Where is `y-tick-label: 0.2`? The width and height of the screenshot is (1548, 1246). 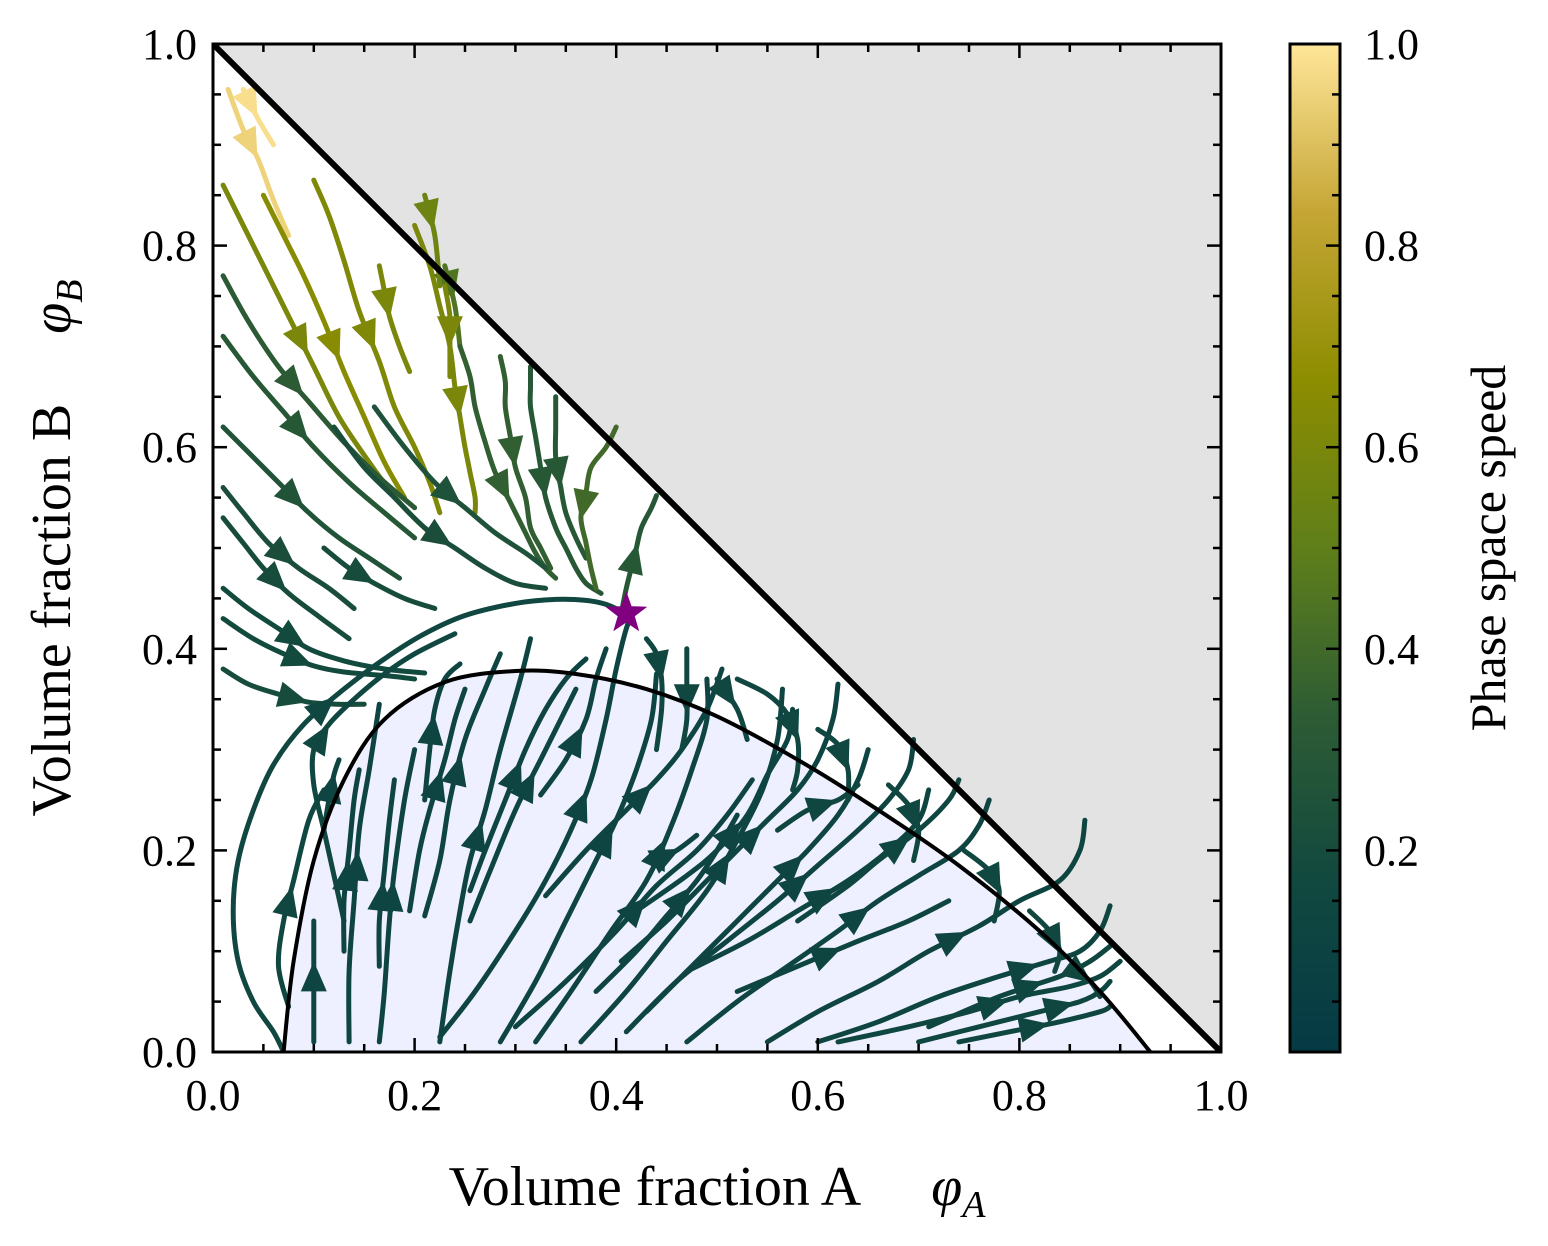
y-tick-label: 0.2 is located at coordinates (169, 850).